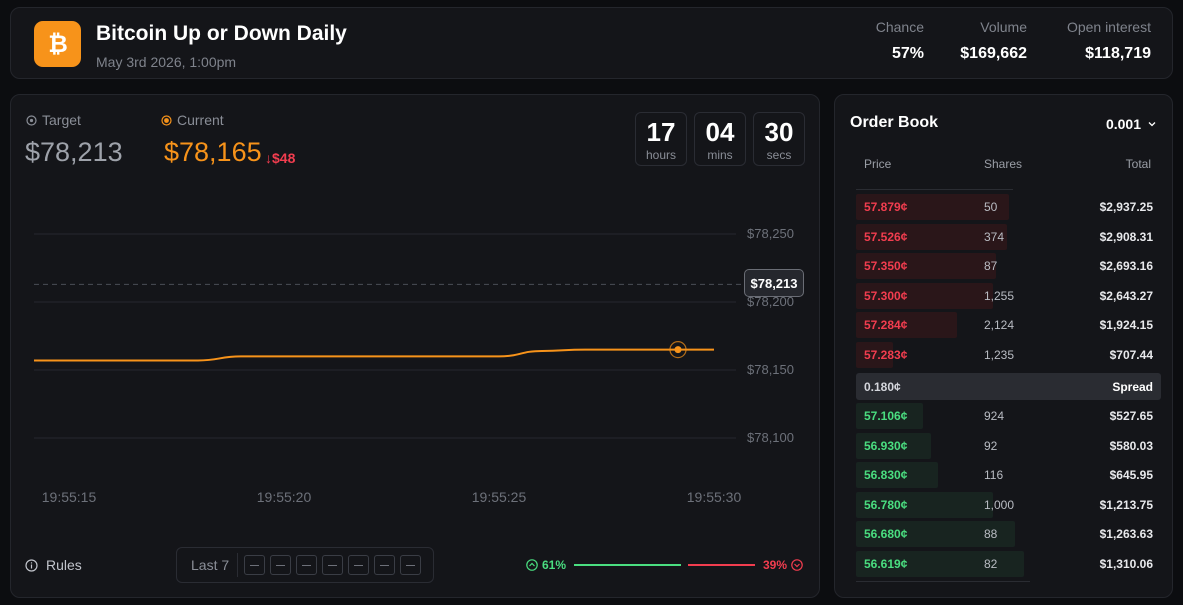  What do you see at coordinates (280, 158) in the screenshot?
I see `price-delta: ↓$48` at bounding box center [280, 158].